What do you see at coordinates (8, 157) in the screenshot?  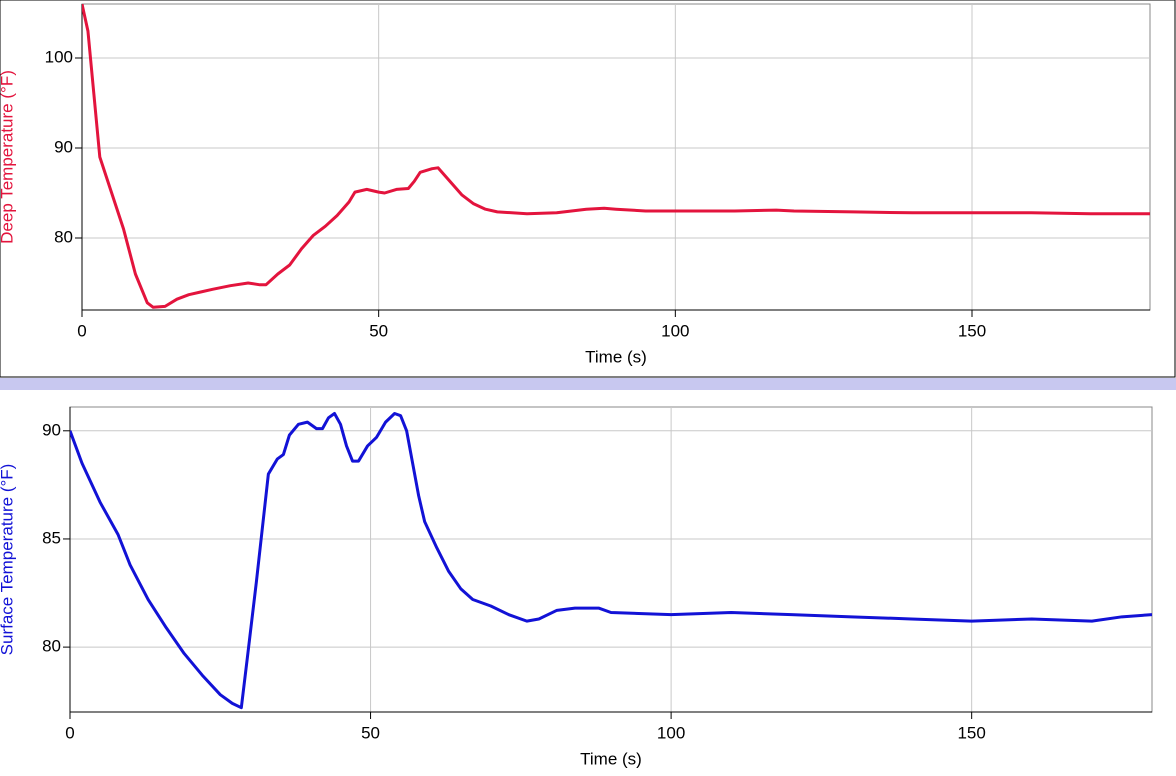 I see `y-axis-label: Deep Temperature (°F)` at bounding box center [8, 157].